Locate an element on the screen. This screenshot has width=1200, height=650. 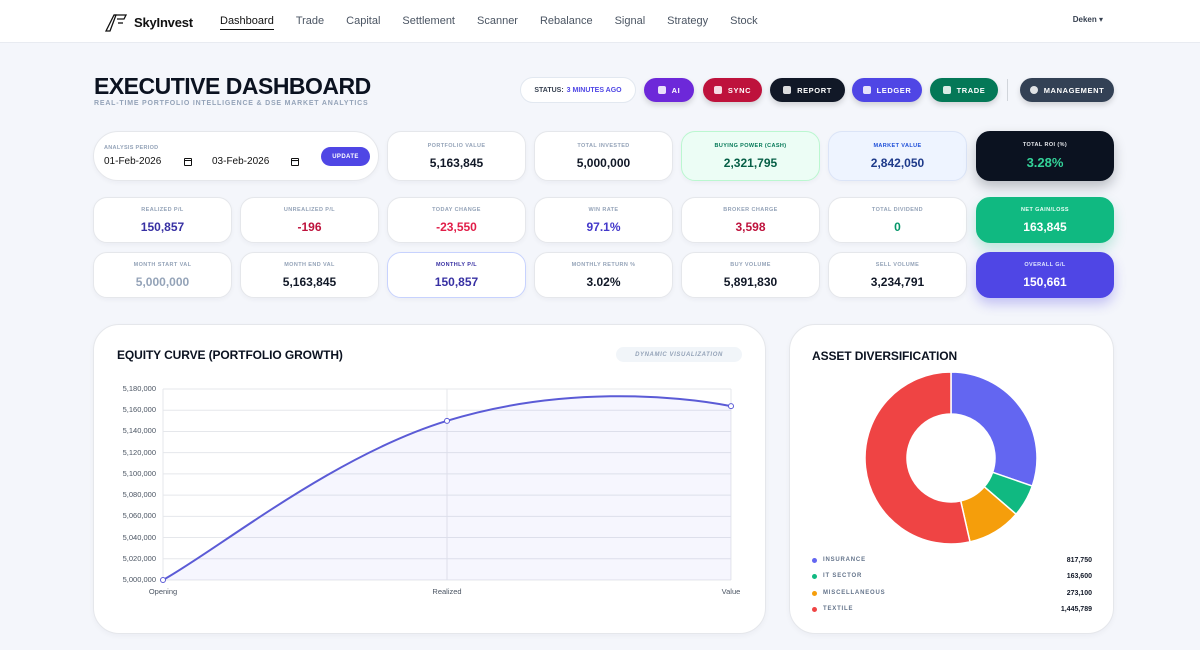
robot-icon is located at coordinates (661, 90).